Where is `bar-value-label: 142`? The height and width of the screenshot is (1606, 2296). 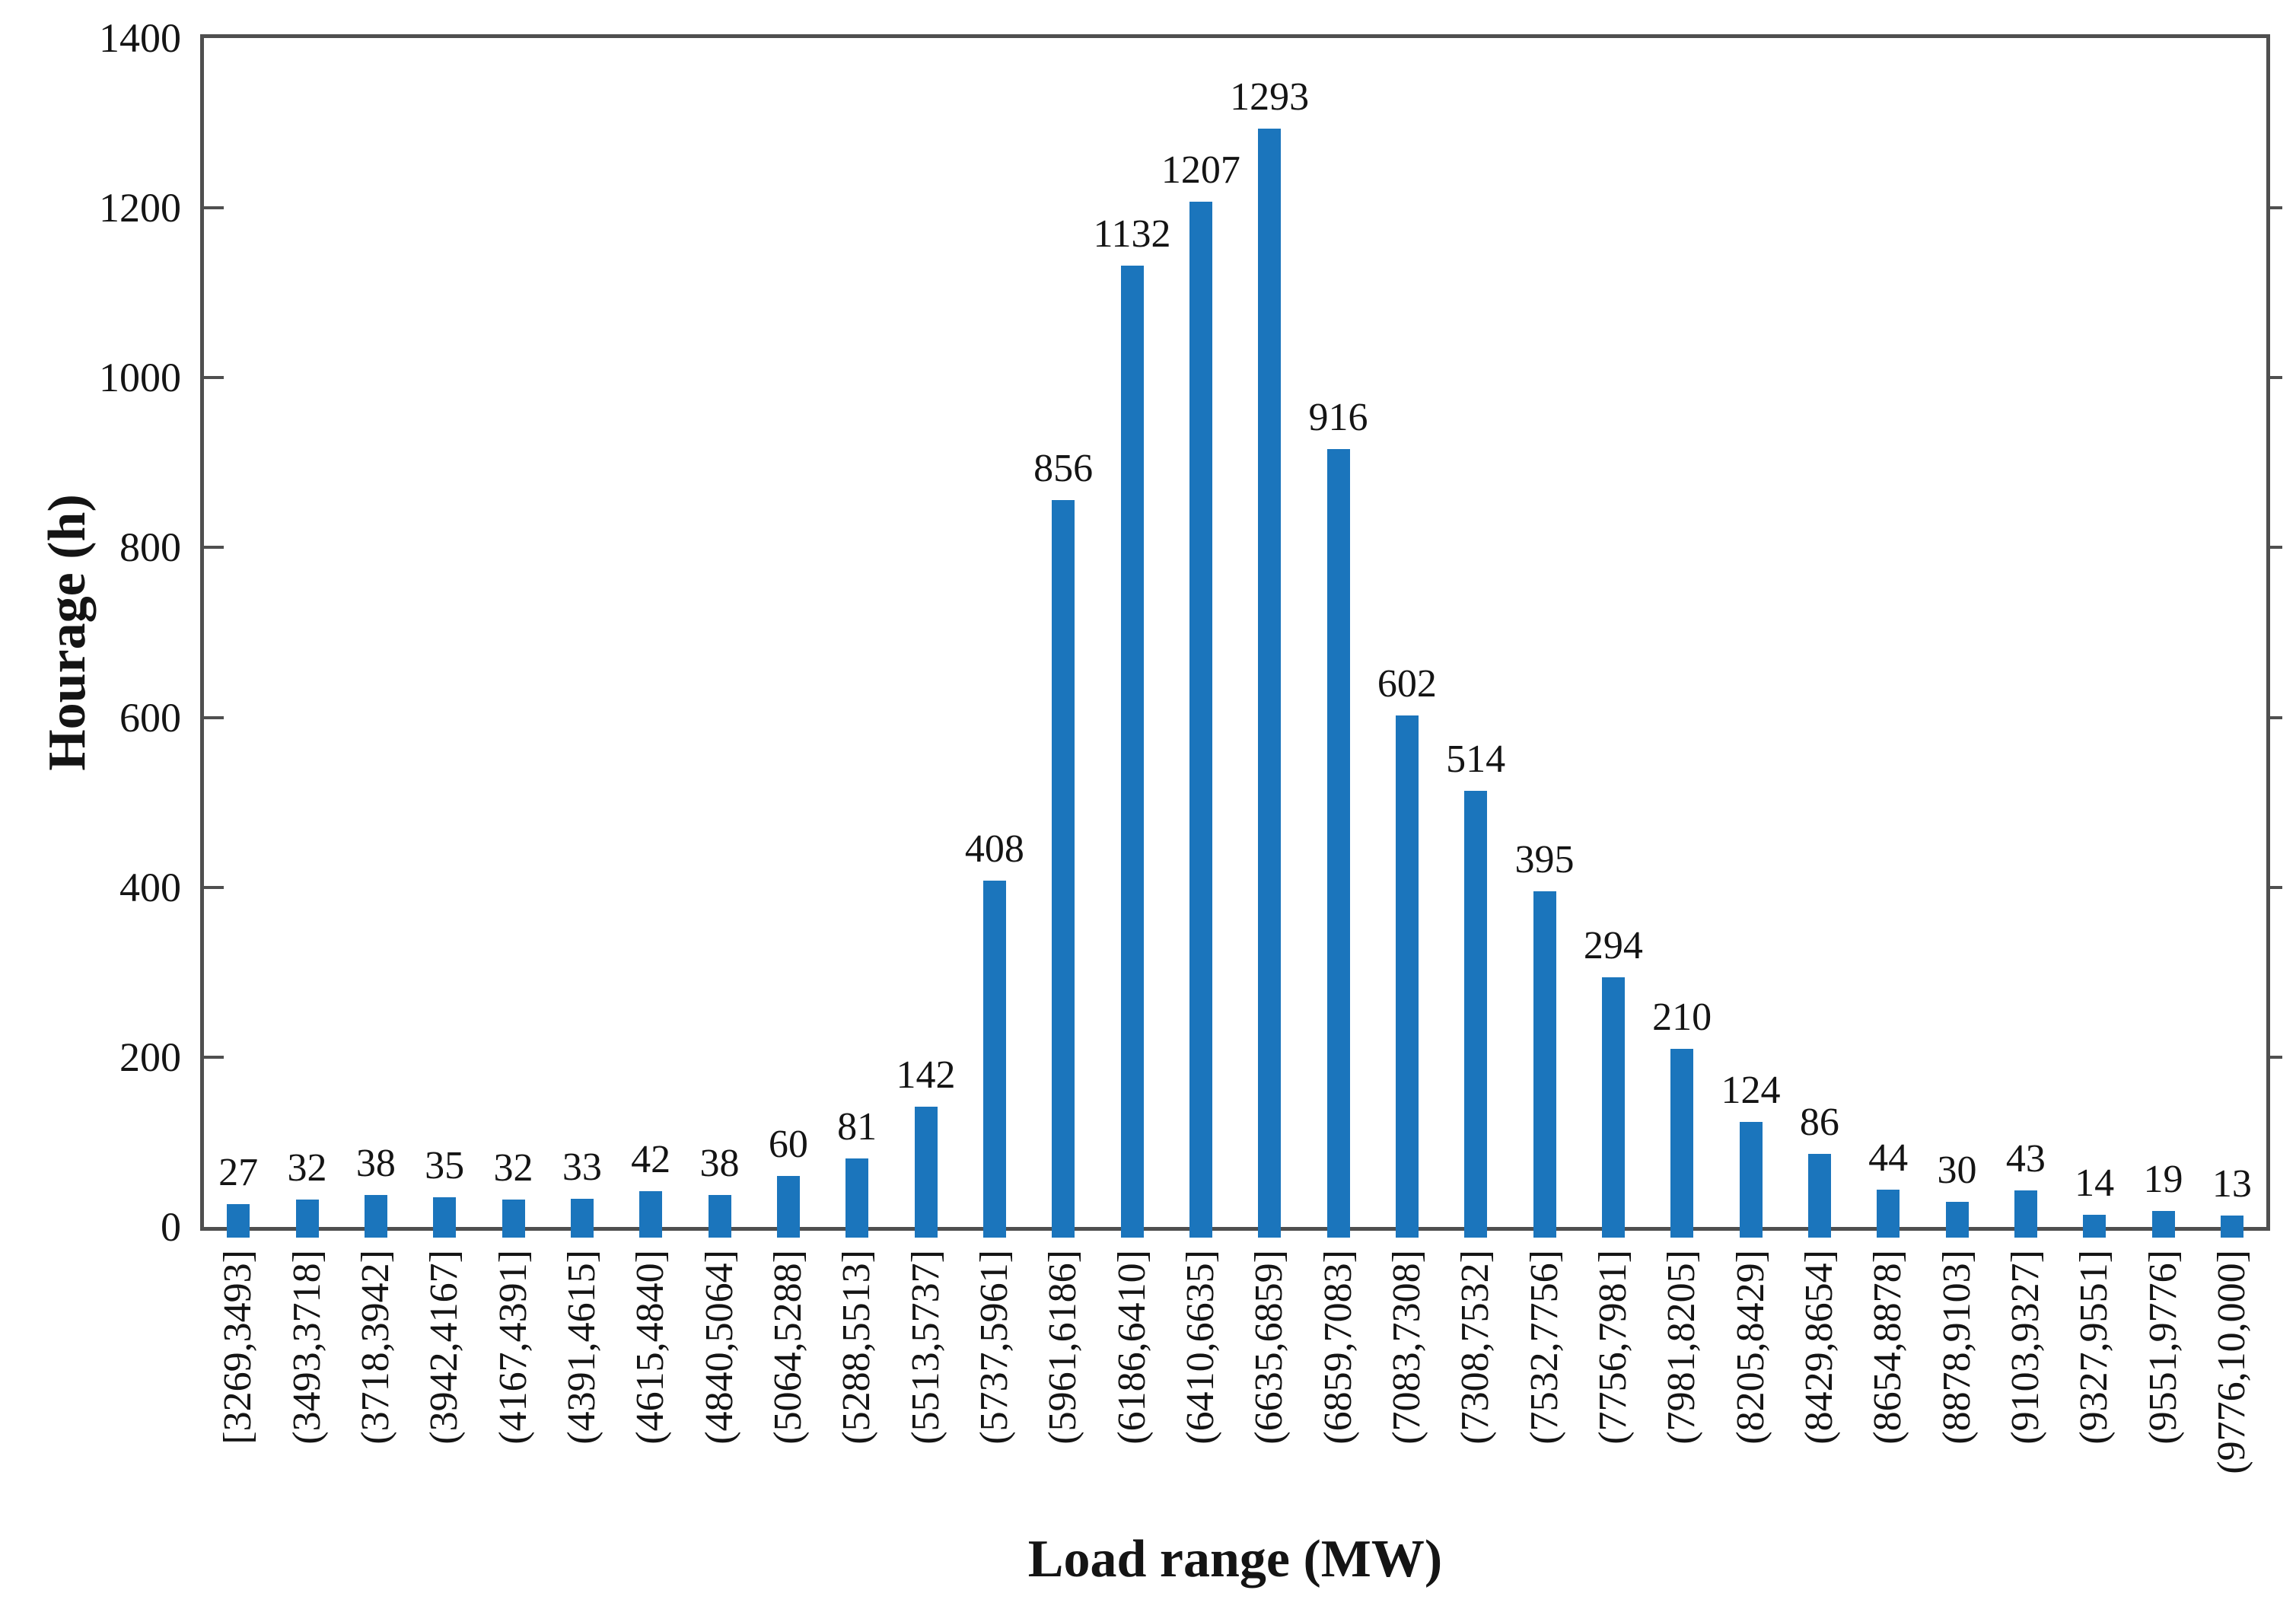 bar-value-label: 142 is located at coordinates (926, 1075).